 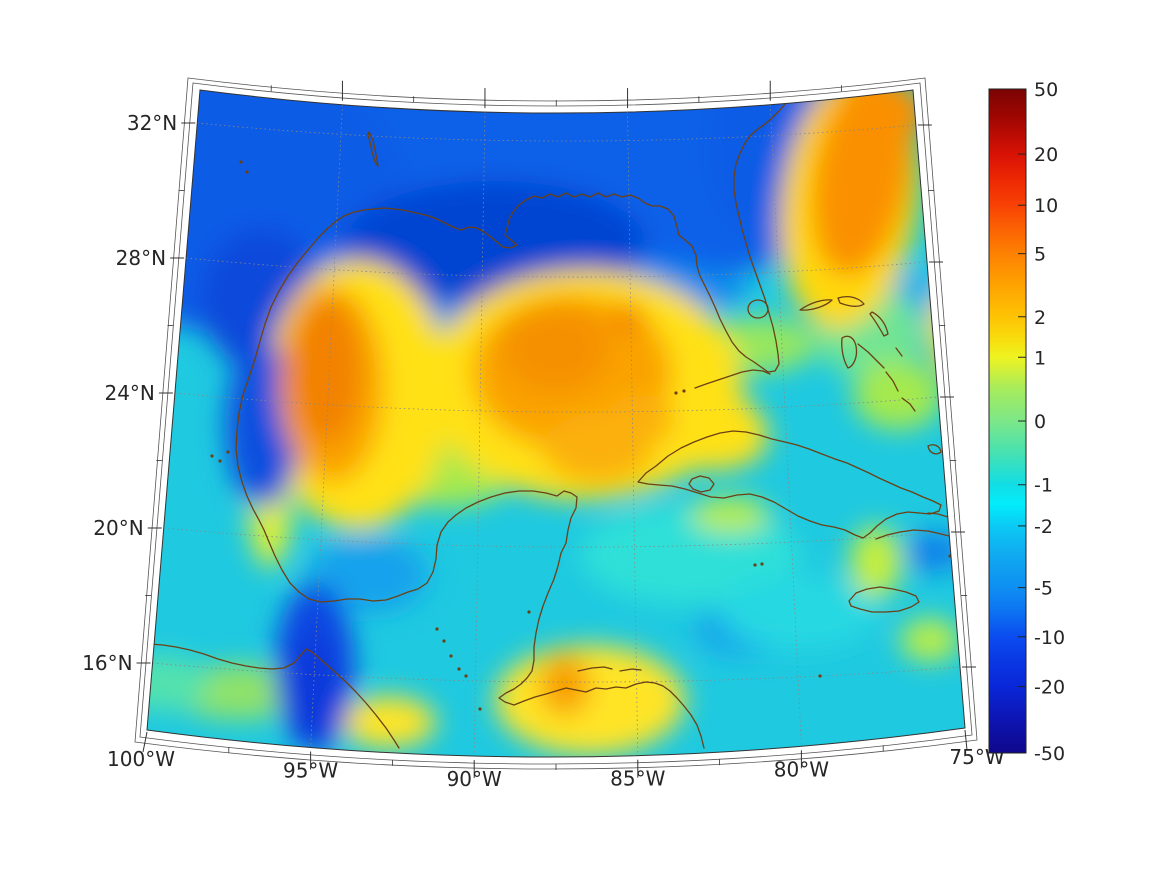 What do you see at coordinates (141, 258) in the screenshot?
I see `lat-tick-label: 28°N` at bounding box center [141, 258].